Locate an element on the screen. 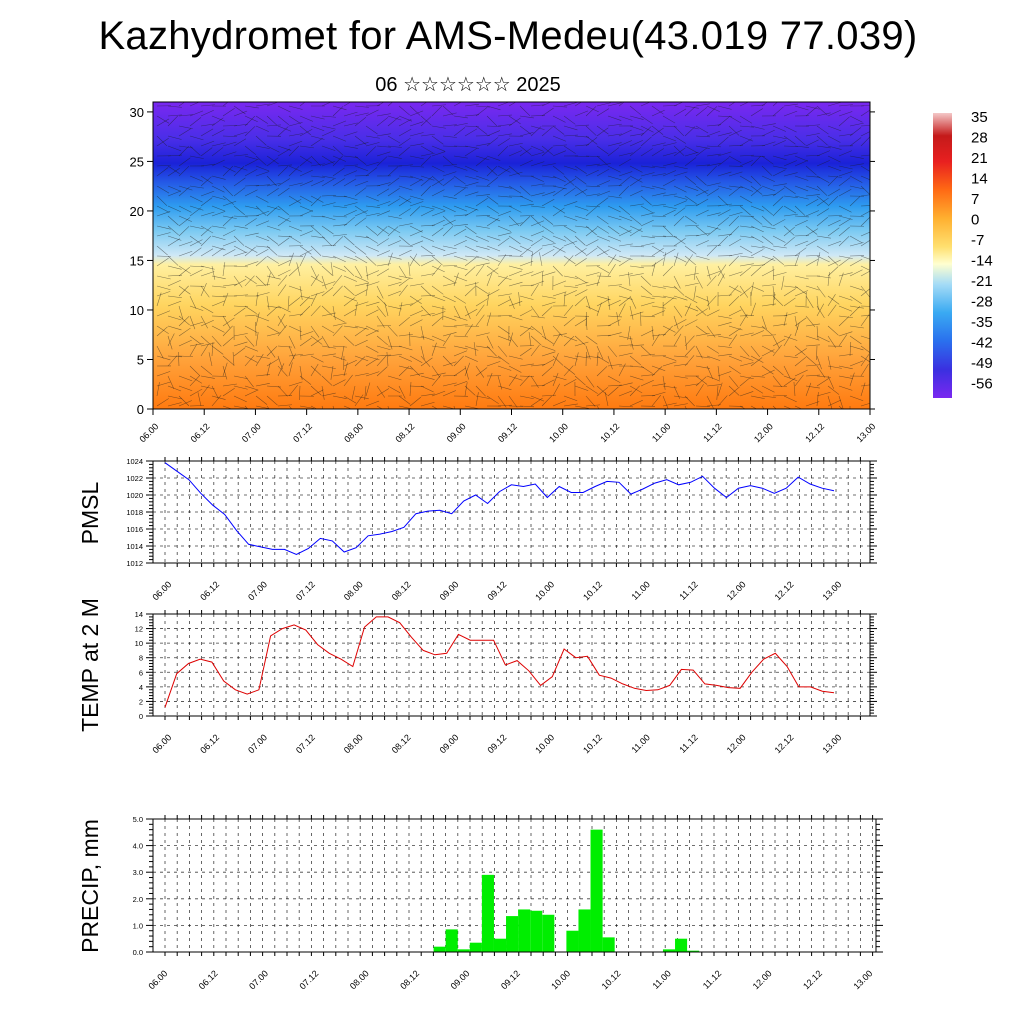  x-tick-label: 08.00 is located at coordinates (353, 590).